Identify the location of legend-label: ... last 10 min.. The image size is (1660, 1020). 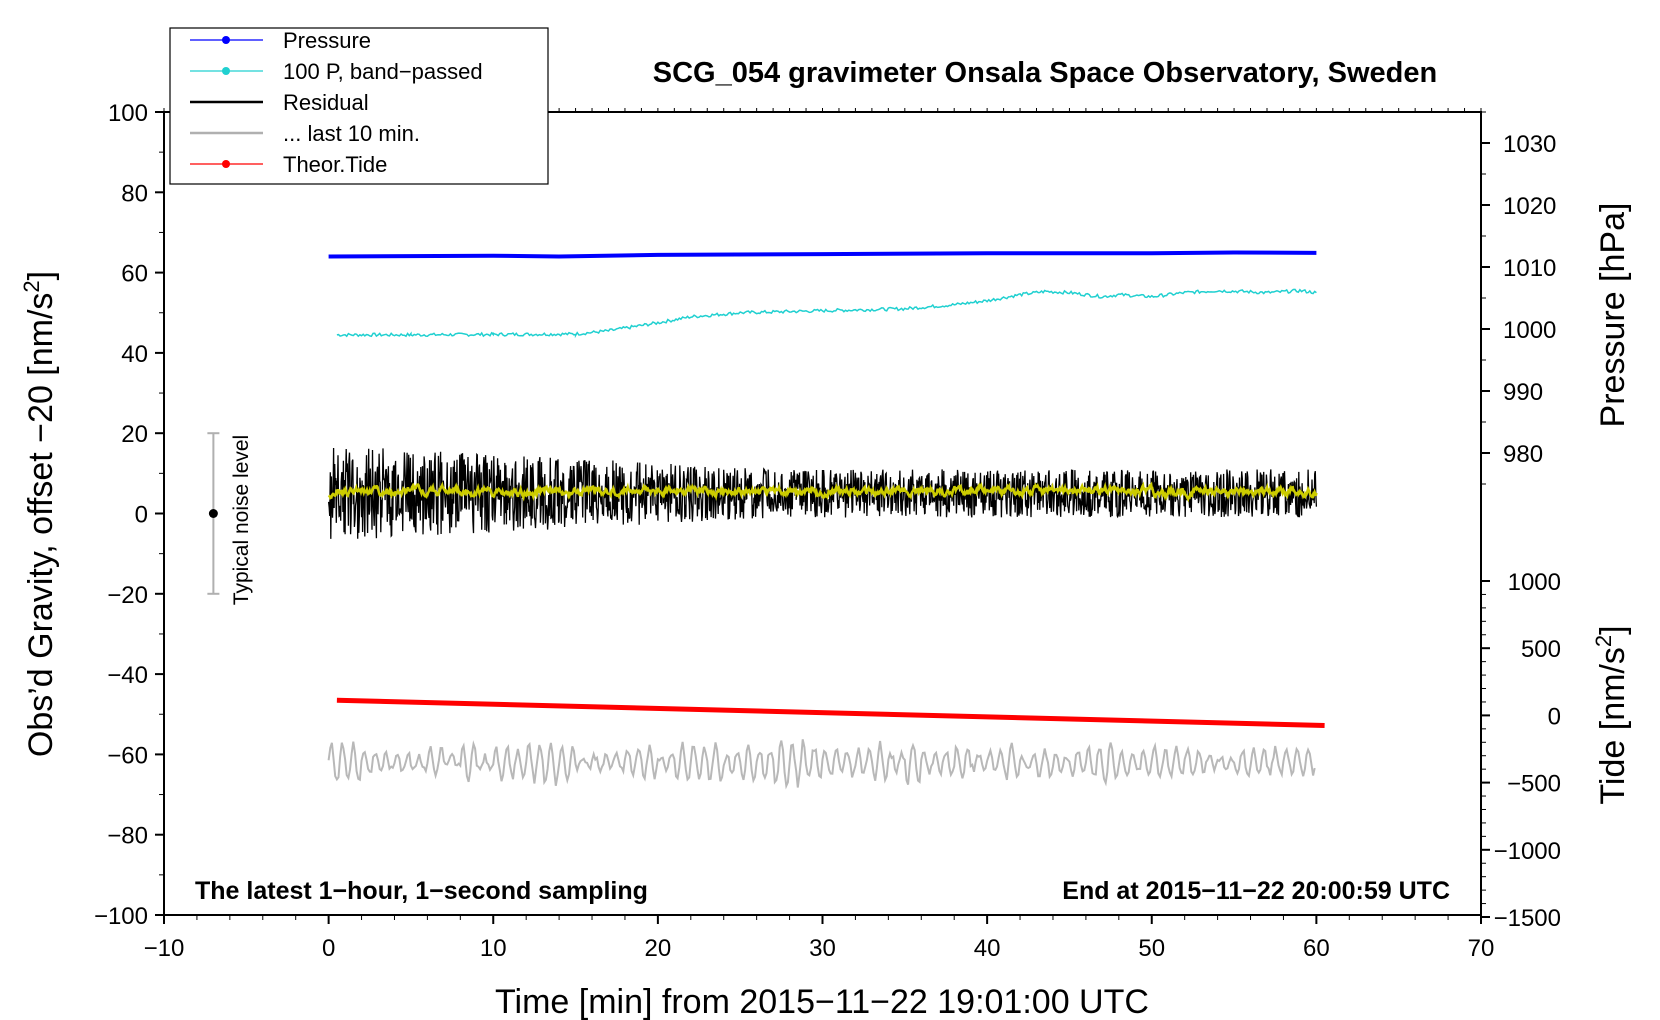
(351, 133).